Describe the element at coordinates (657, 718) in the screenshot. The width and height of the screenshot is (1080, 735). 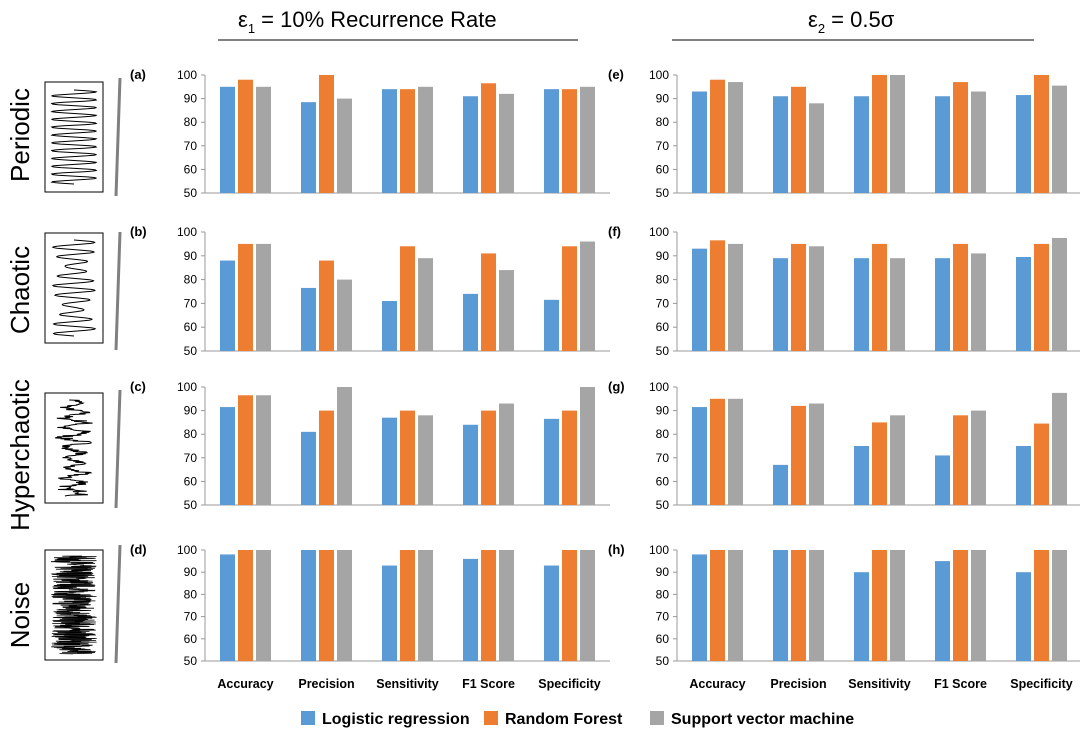
I see `legend-swatch-support-vector-machine` at that location.